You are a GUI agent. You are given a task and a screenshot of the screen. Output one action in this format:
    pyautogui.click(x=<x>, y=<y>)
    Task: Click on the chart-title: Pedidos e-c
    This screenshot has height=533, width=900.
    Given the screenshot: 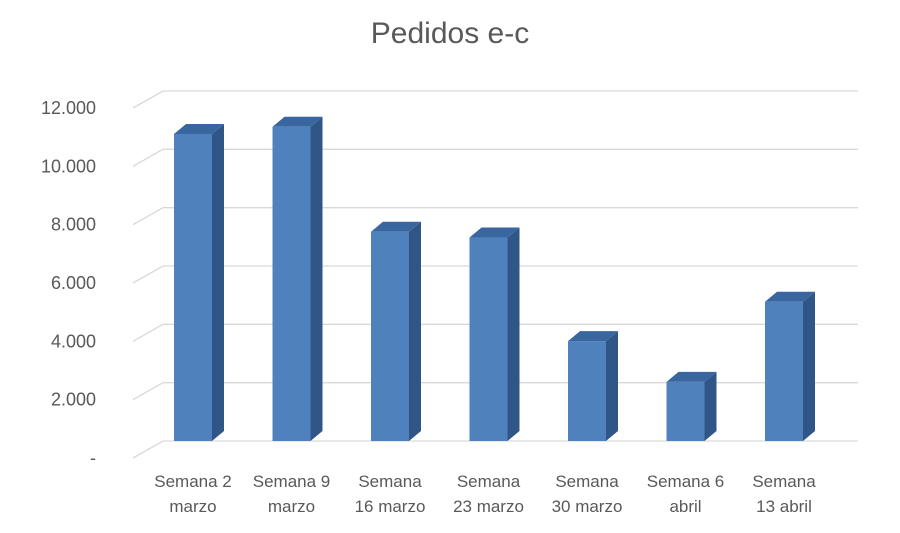 What is the action you would take?
    pyautogui.click(x=450, y=33)
    